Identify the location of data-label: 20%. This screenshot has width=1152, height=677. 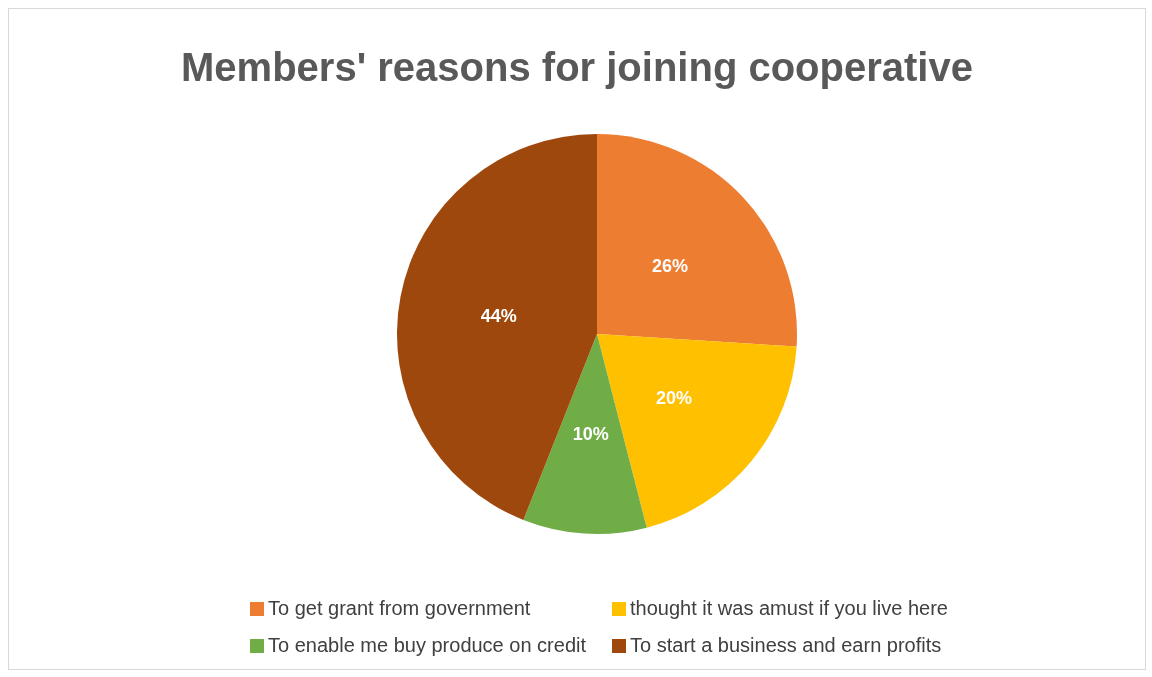
(674, 398).